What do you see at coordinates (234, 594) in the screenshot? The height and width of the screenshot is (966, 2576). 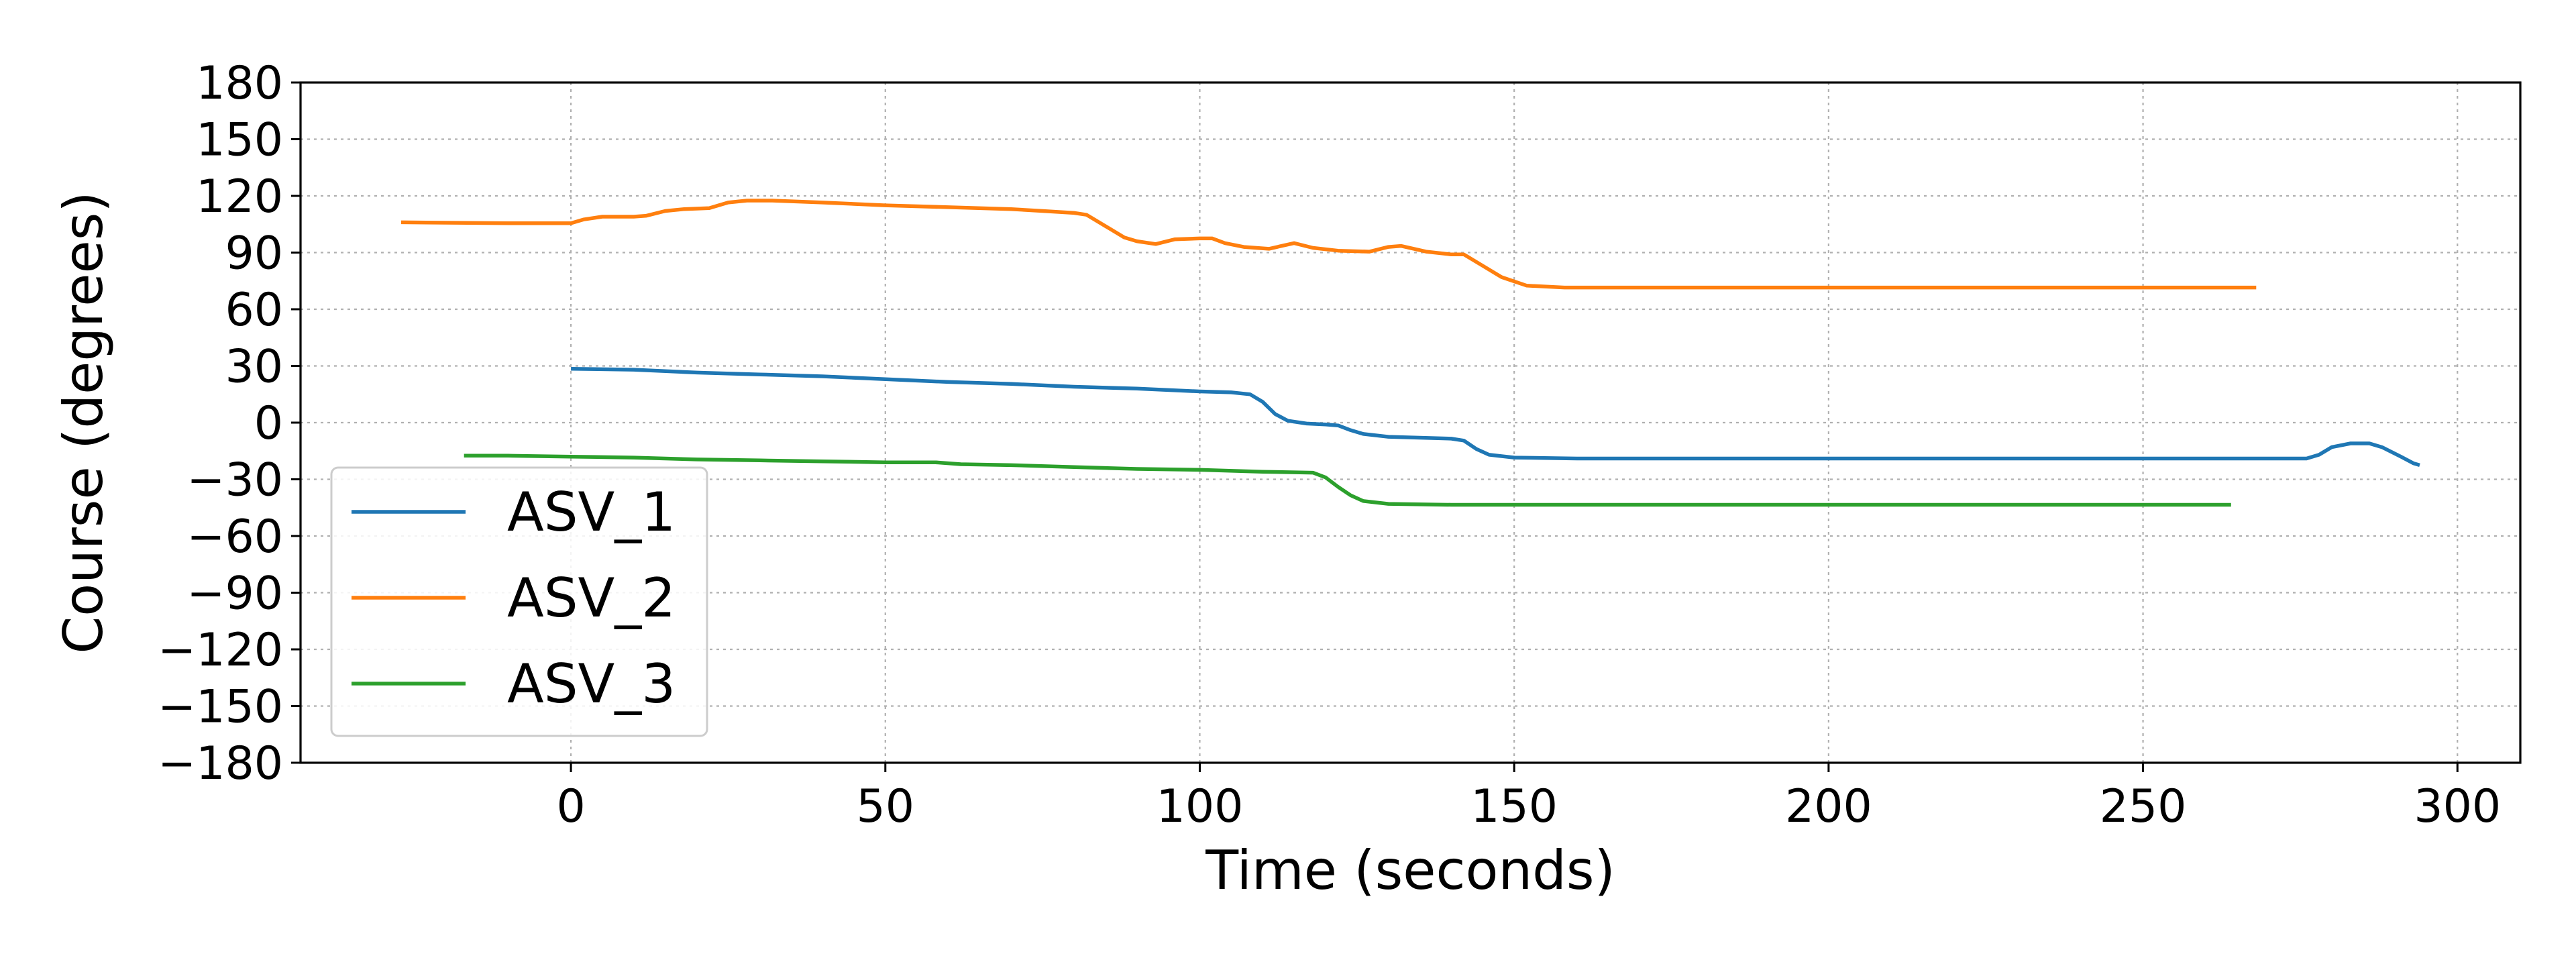 I see `y-tick-label: −90` at bounding box center [234, 594].